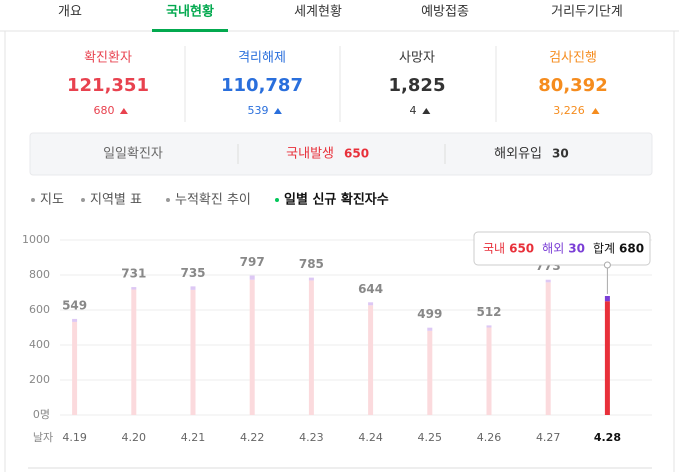 The height and width of the screenshot is (476, 679). What do you see at coordinates (193, 437) in the screenshot?
I see `x-tick-label: 4.21` at bounding box center [193, 437].